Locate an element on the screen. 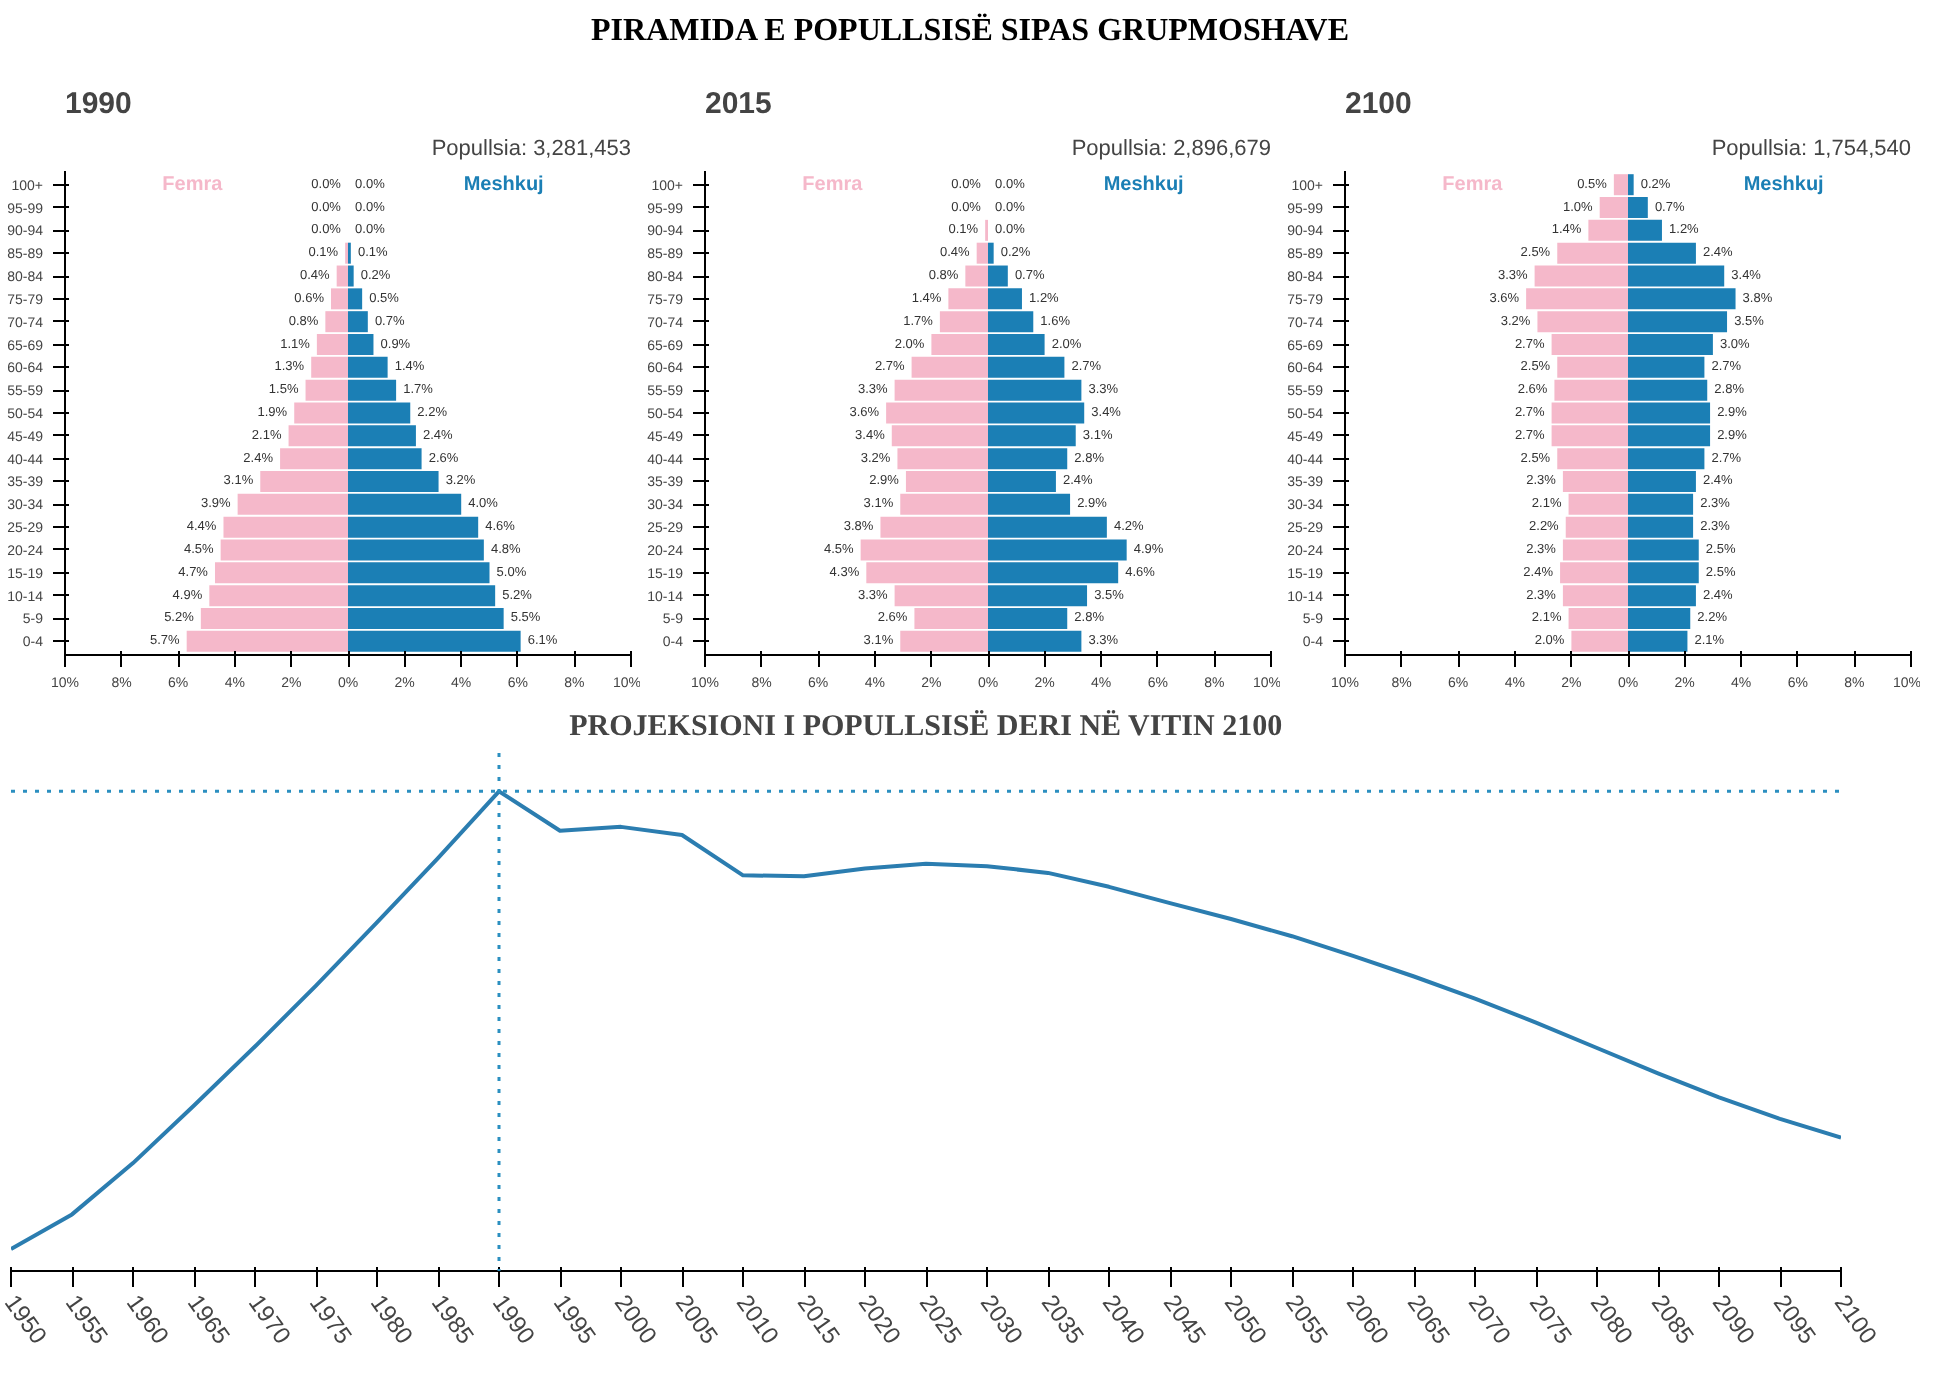 The image size is (1960, 1396). chart-subtitle: Popullsia: 3,281,453 is located at coordinates (531, 149).